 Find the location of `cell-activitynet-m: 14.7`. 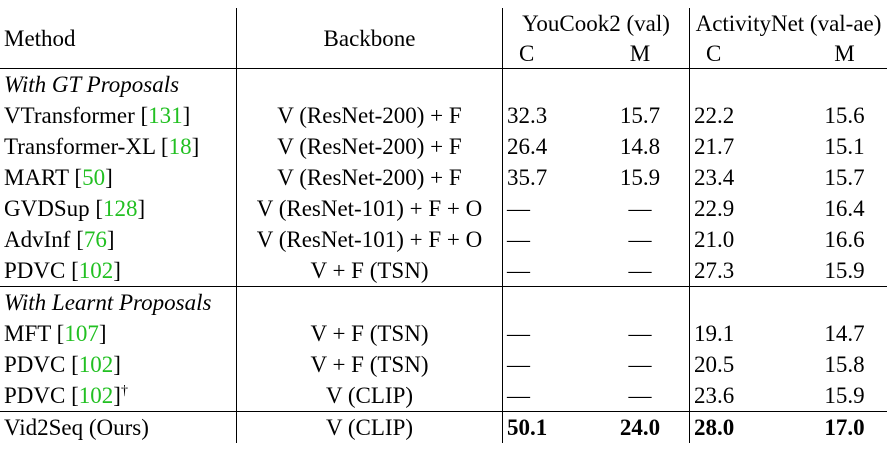

cell-activitynet-m: 14.7 is located at coordinates (844, 333).